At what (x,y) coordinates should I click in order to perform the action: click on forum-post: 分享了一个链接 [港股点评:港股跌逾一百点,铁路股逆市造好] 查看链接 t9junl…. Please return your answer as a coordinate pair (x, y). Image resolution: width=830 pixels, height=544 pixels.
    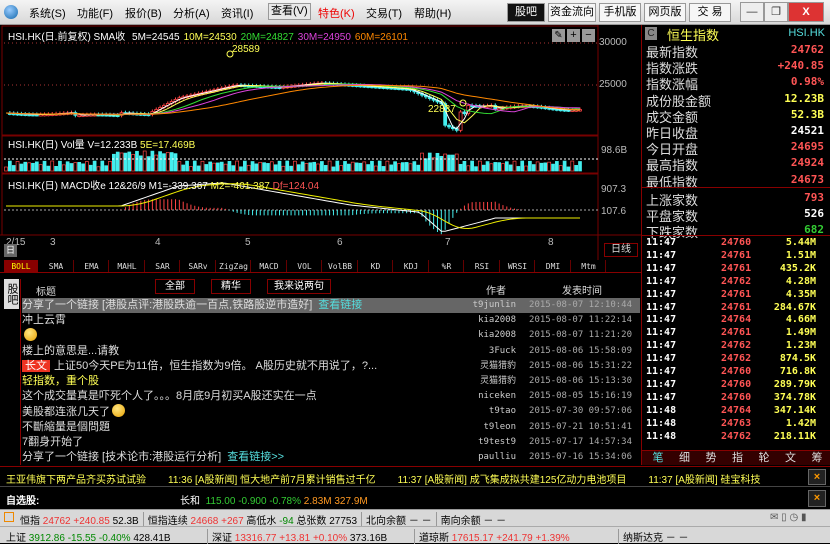
    Looking at the image, I should click on (331, 305).